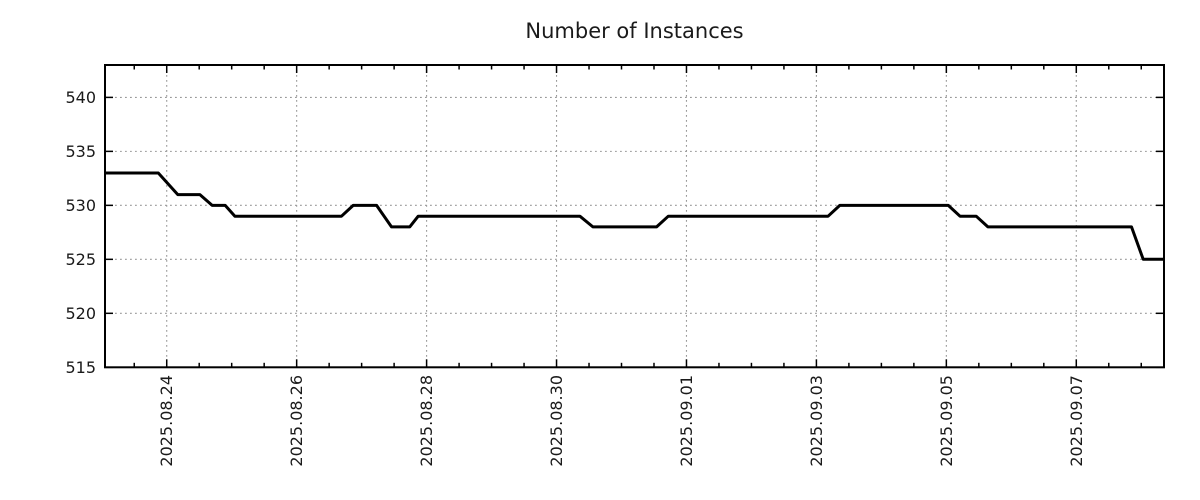  I want to click on chart-title: Number of Instances, so click(634, 31).